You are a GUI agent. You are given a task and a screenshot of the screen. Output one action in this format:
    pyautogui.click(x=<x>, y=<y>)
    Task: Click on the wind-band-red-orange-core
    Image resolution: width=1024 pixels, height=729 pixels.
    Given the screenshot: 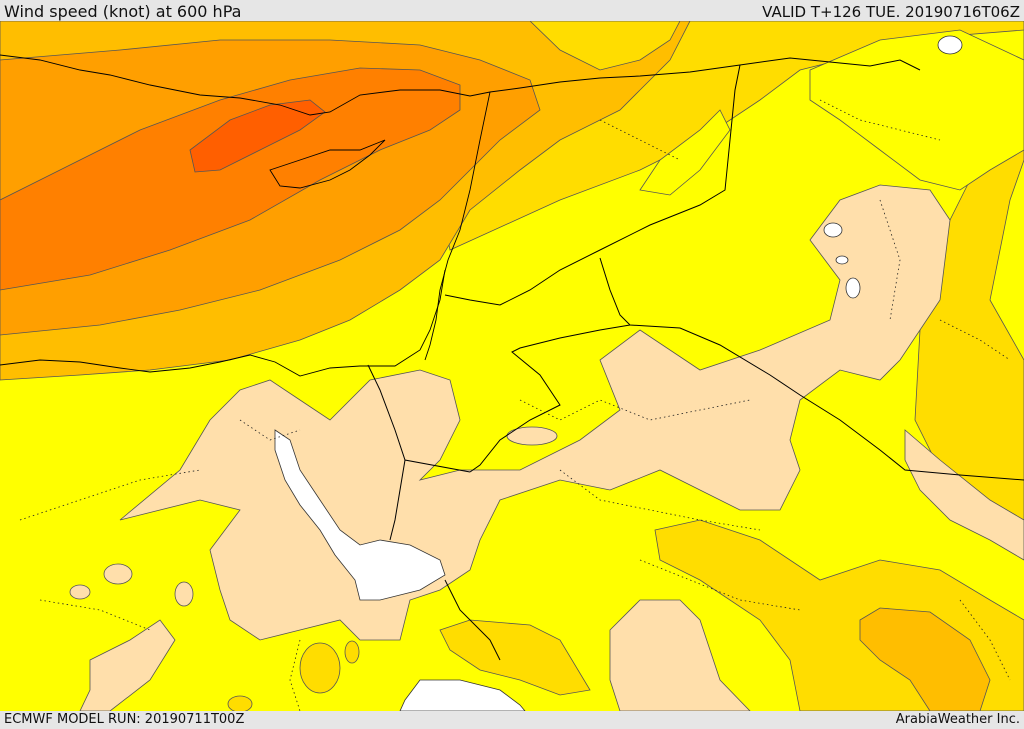 What is the action you would take?
    pyautogui.click(x=257, y=136)
    